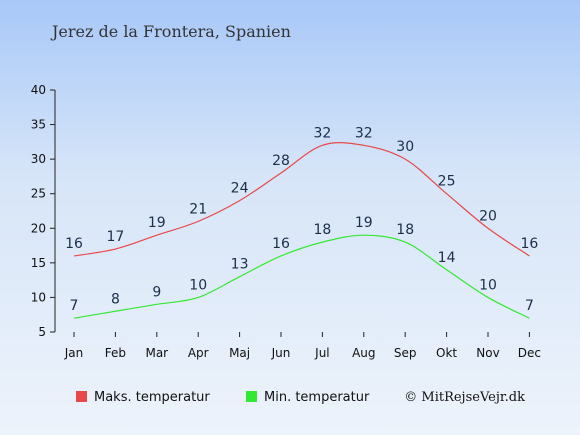  I want to click on y-tick-label: 15, so click(38, 263).